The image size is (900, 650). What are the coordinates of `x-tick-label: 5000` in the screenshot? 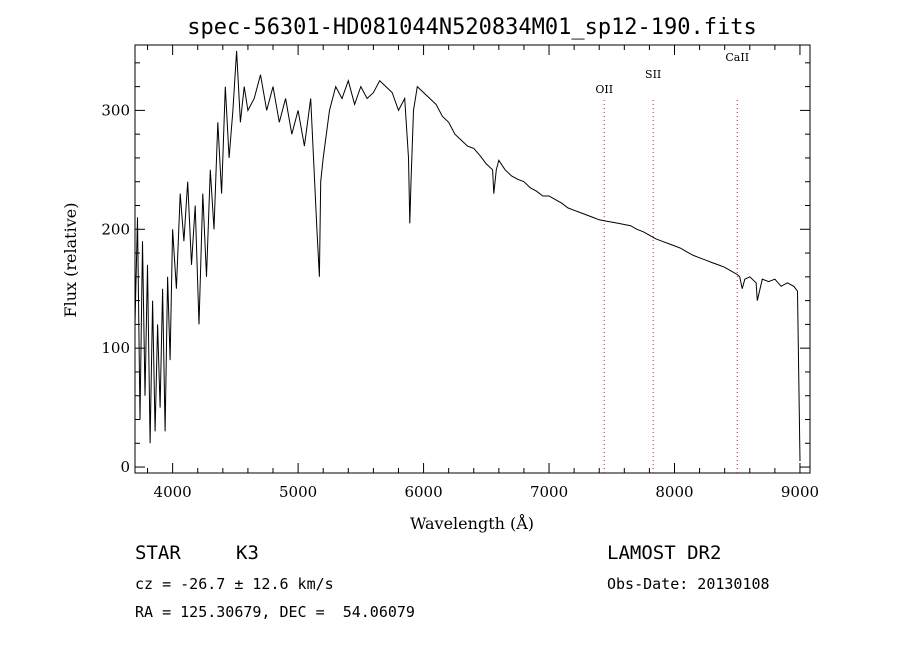 It's located at (298, 492).